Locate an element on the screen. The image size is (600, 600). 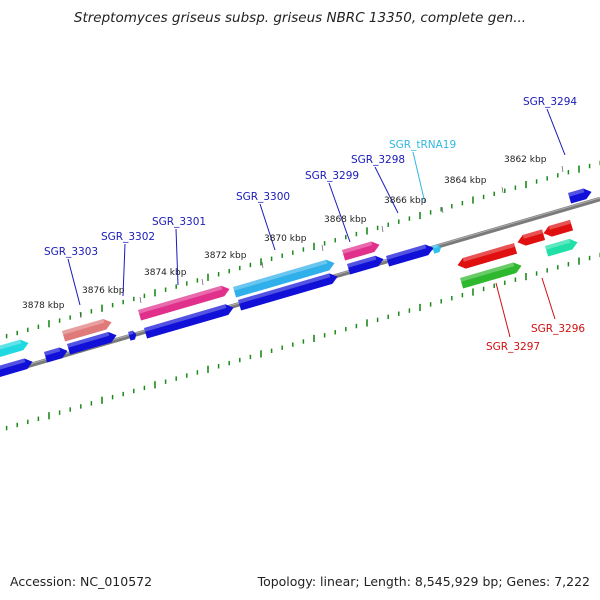
gene-label: SGR_3299 is located at coordinates (332, 176).